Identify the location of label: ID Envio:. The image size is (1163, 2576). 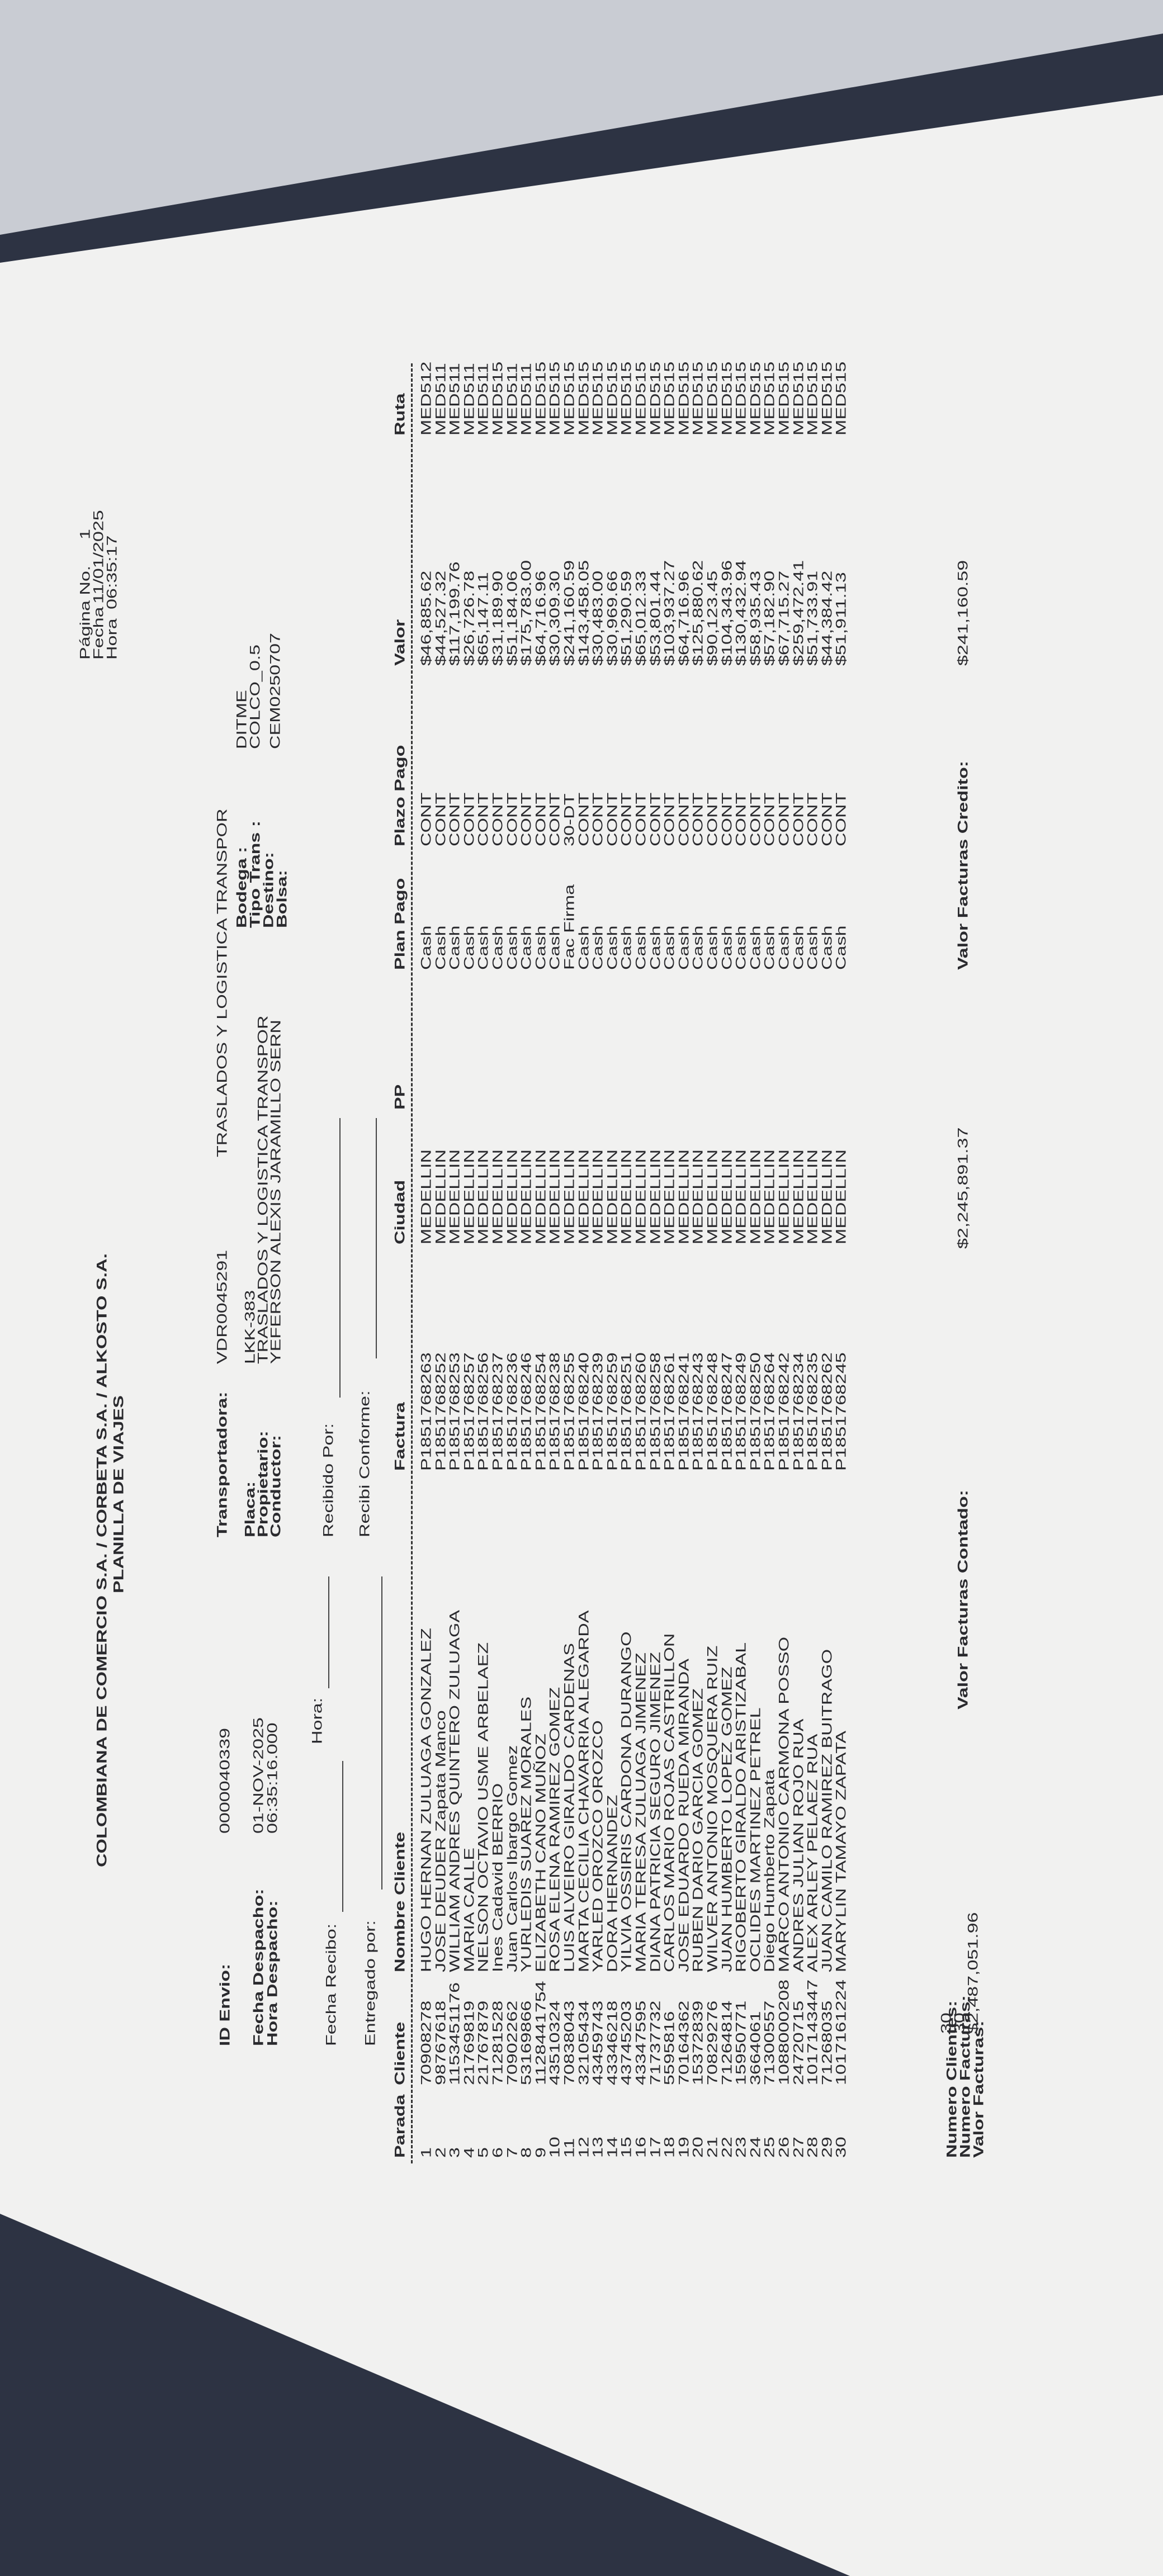
(225, 2005).